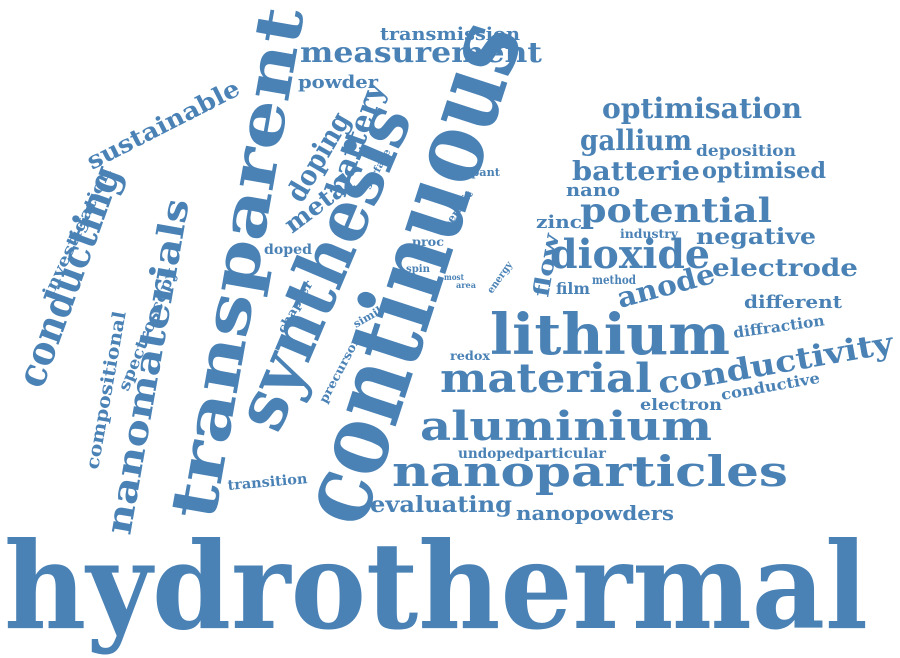  I want to click on word-most: most, so click(454, 277).